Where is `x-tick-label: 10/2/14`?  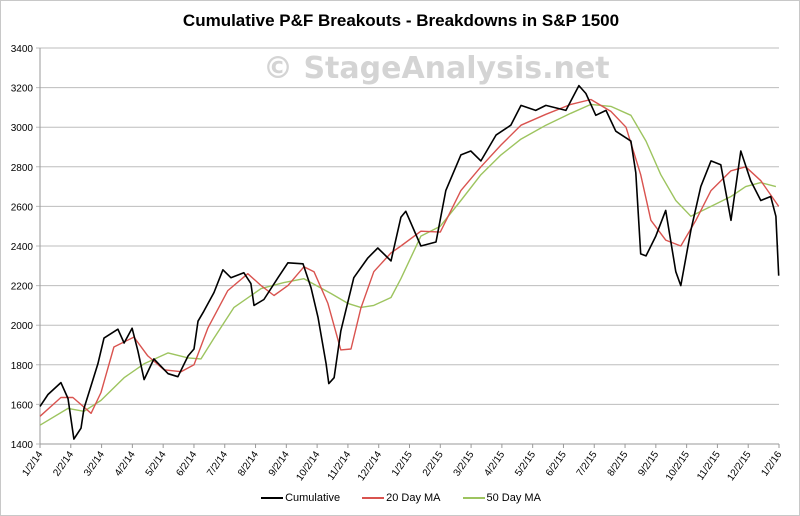
x-tick-label: 10/2/14 is located at coordinates (308, 466).